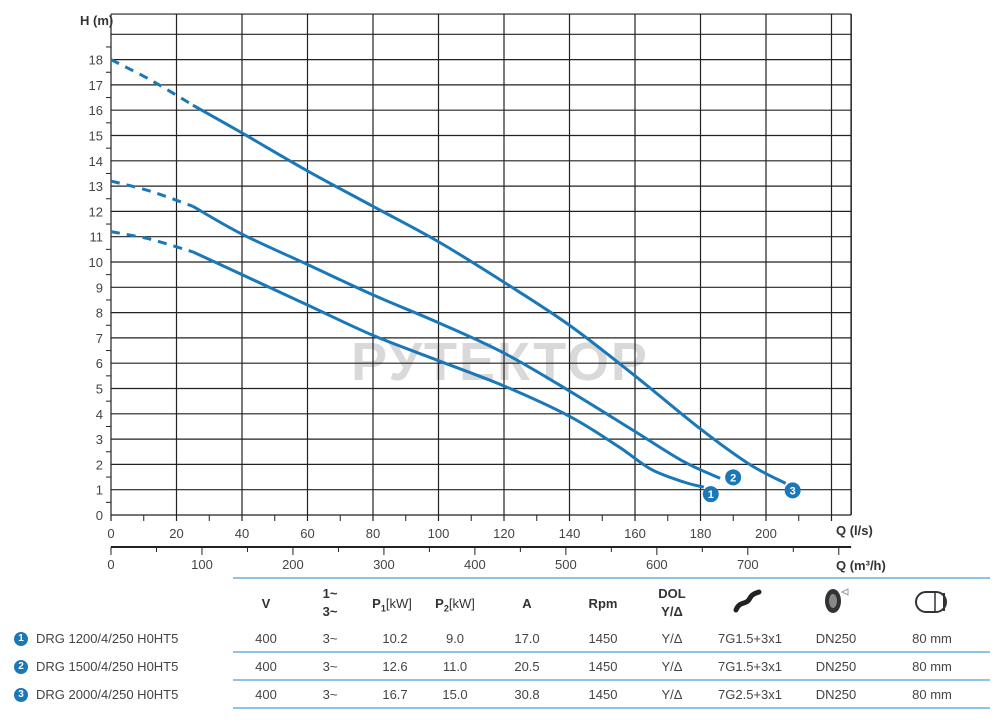  I want to click on x2-axis-label: Q (m³/h), so click(861, 565).